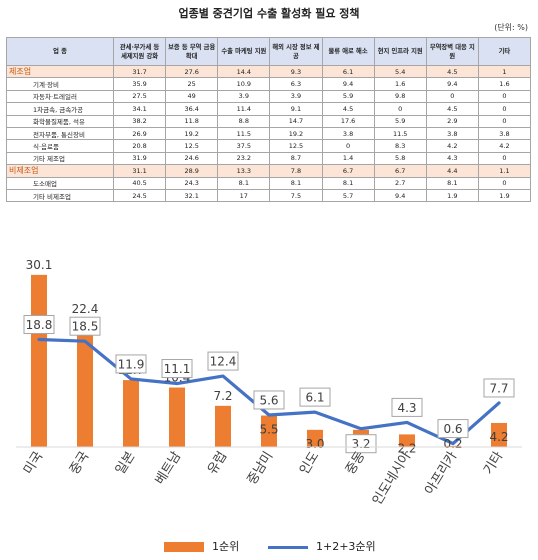 The width and height of the screenshot is (538, 560). Describe the element at coordinates (348, 51) in the screenshot. I see `header-cell: 물류 애로 해소` at that location.